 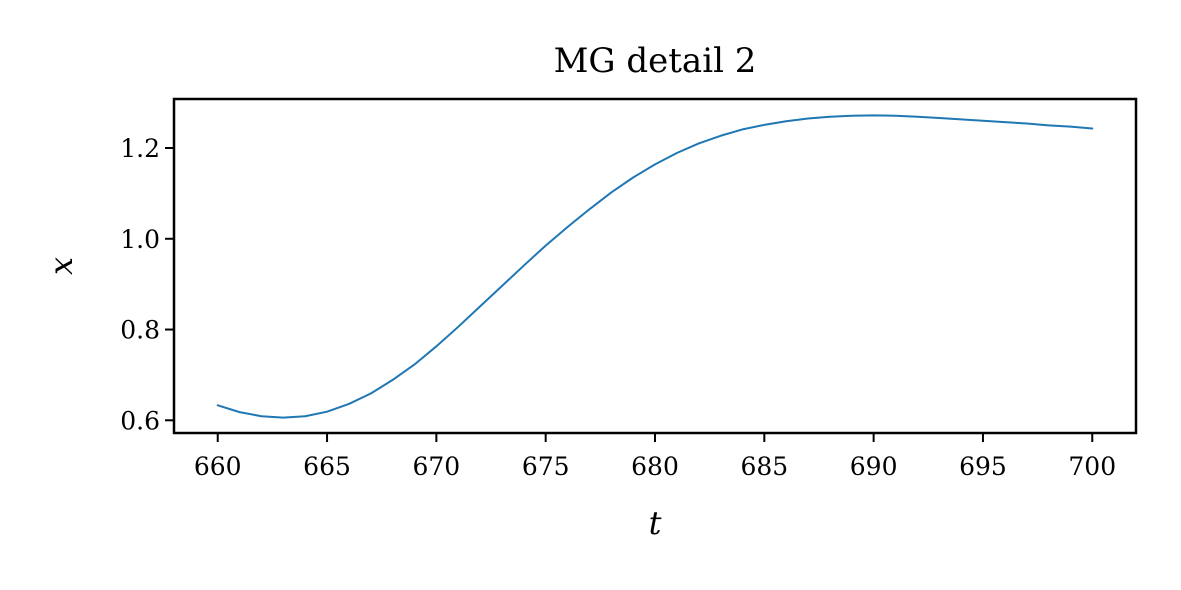 I want to click on x-tick-label: 675, so click(x=546, y=466).